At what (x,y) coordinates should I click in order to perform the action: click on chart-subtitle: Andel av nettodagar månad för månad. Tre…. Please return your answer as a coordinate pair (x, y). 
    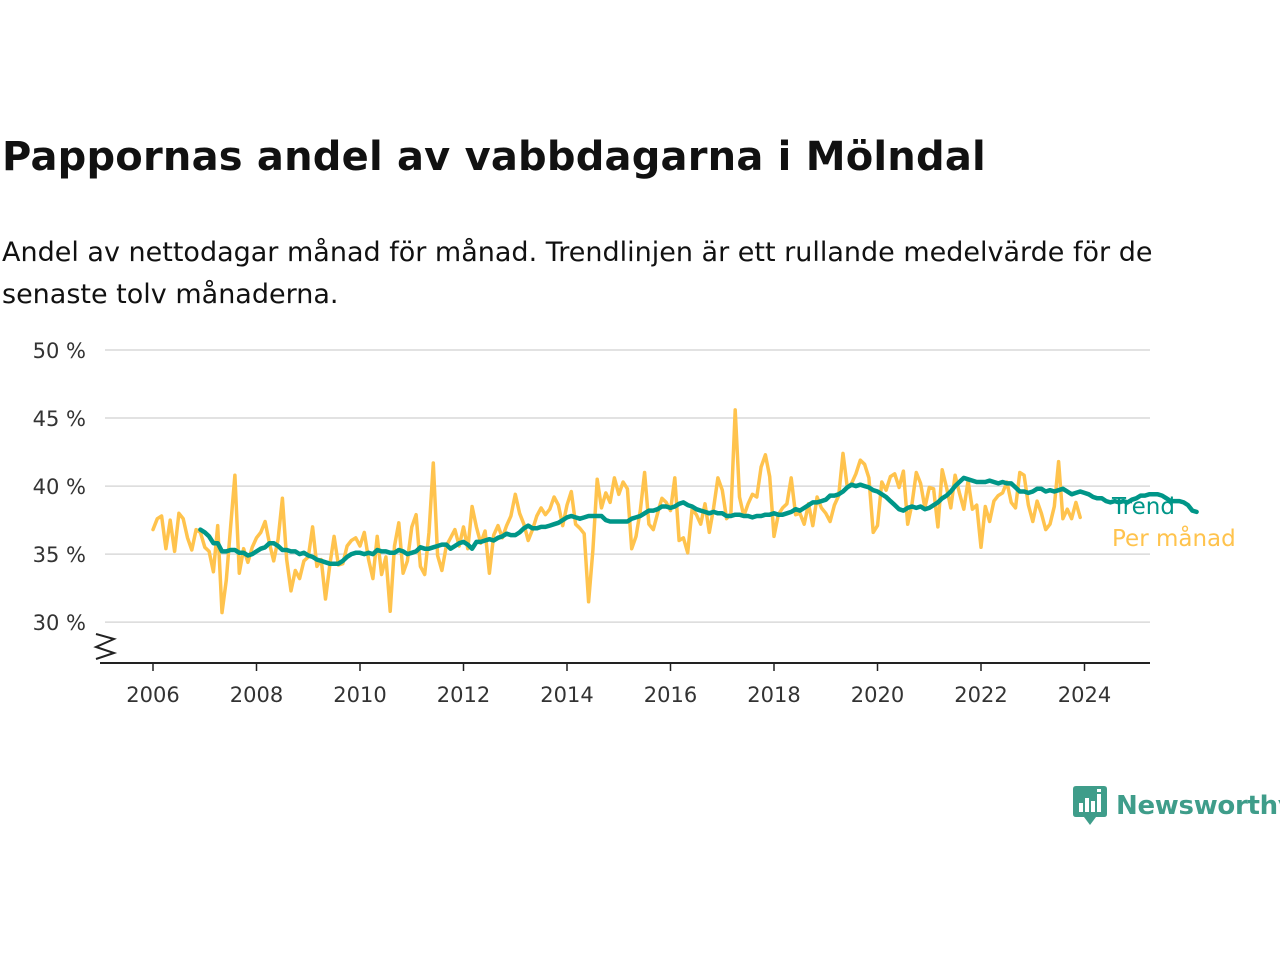
    Looking at the image, I should click on (577, 273).